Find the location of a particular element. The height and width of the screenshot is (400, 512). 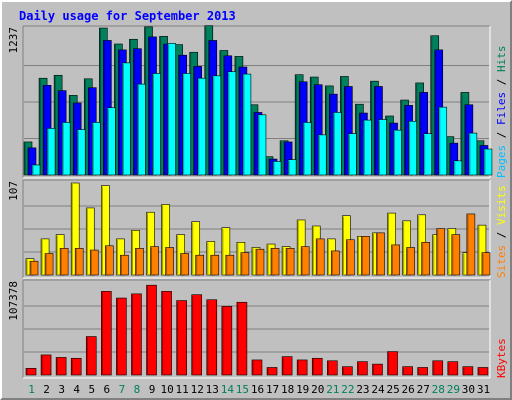

day-label-25: 25 is located at coordinates (392, 389).